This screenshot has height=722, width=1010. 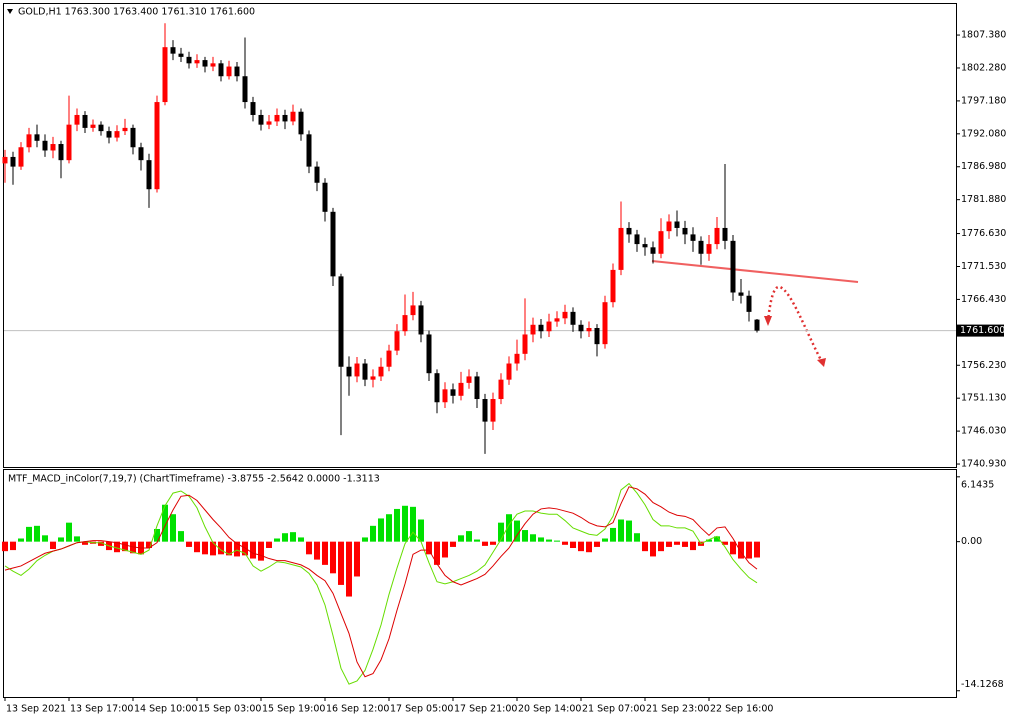 I want to click on y-tick-label: 1771.530, so click(x=983, y=266).